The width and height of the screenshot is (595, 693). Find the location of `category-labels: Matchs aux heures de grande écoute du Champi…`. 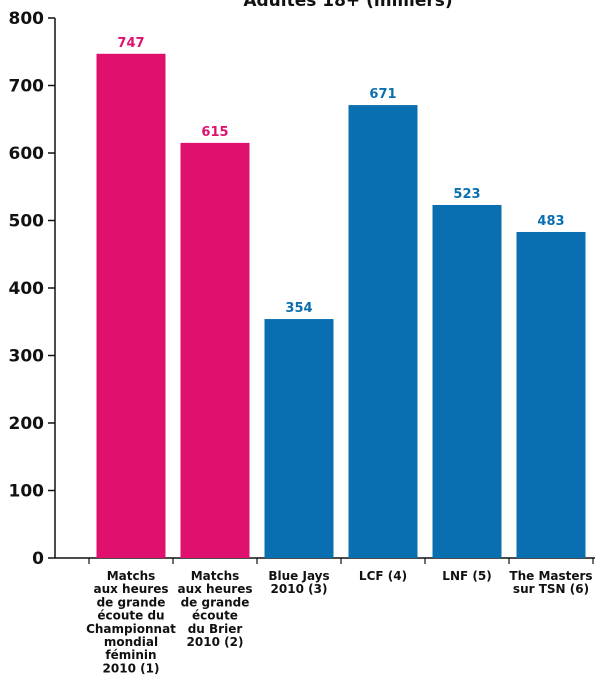

category-labels: Matchs aux heures de grande écoute du Champi… is located at coordinates (339, 622).